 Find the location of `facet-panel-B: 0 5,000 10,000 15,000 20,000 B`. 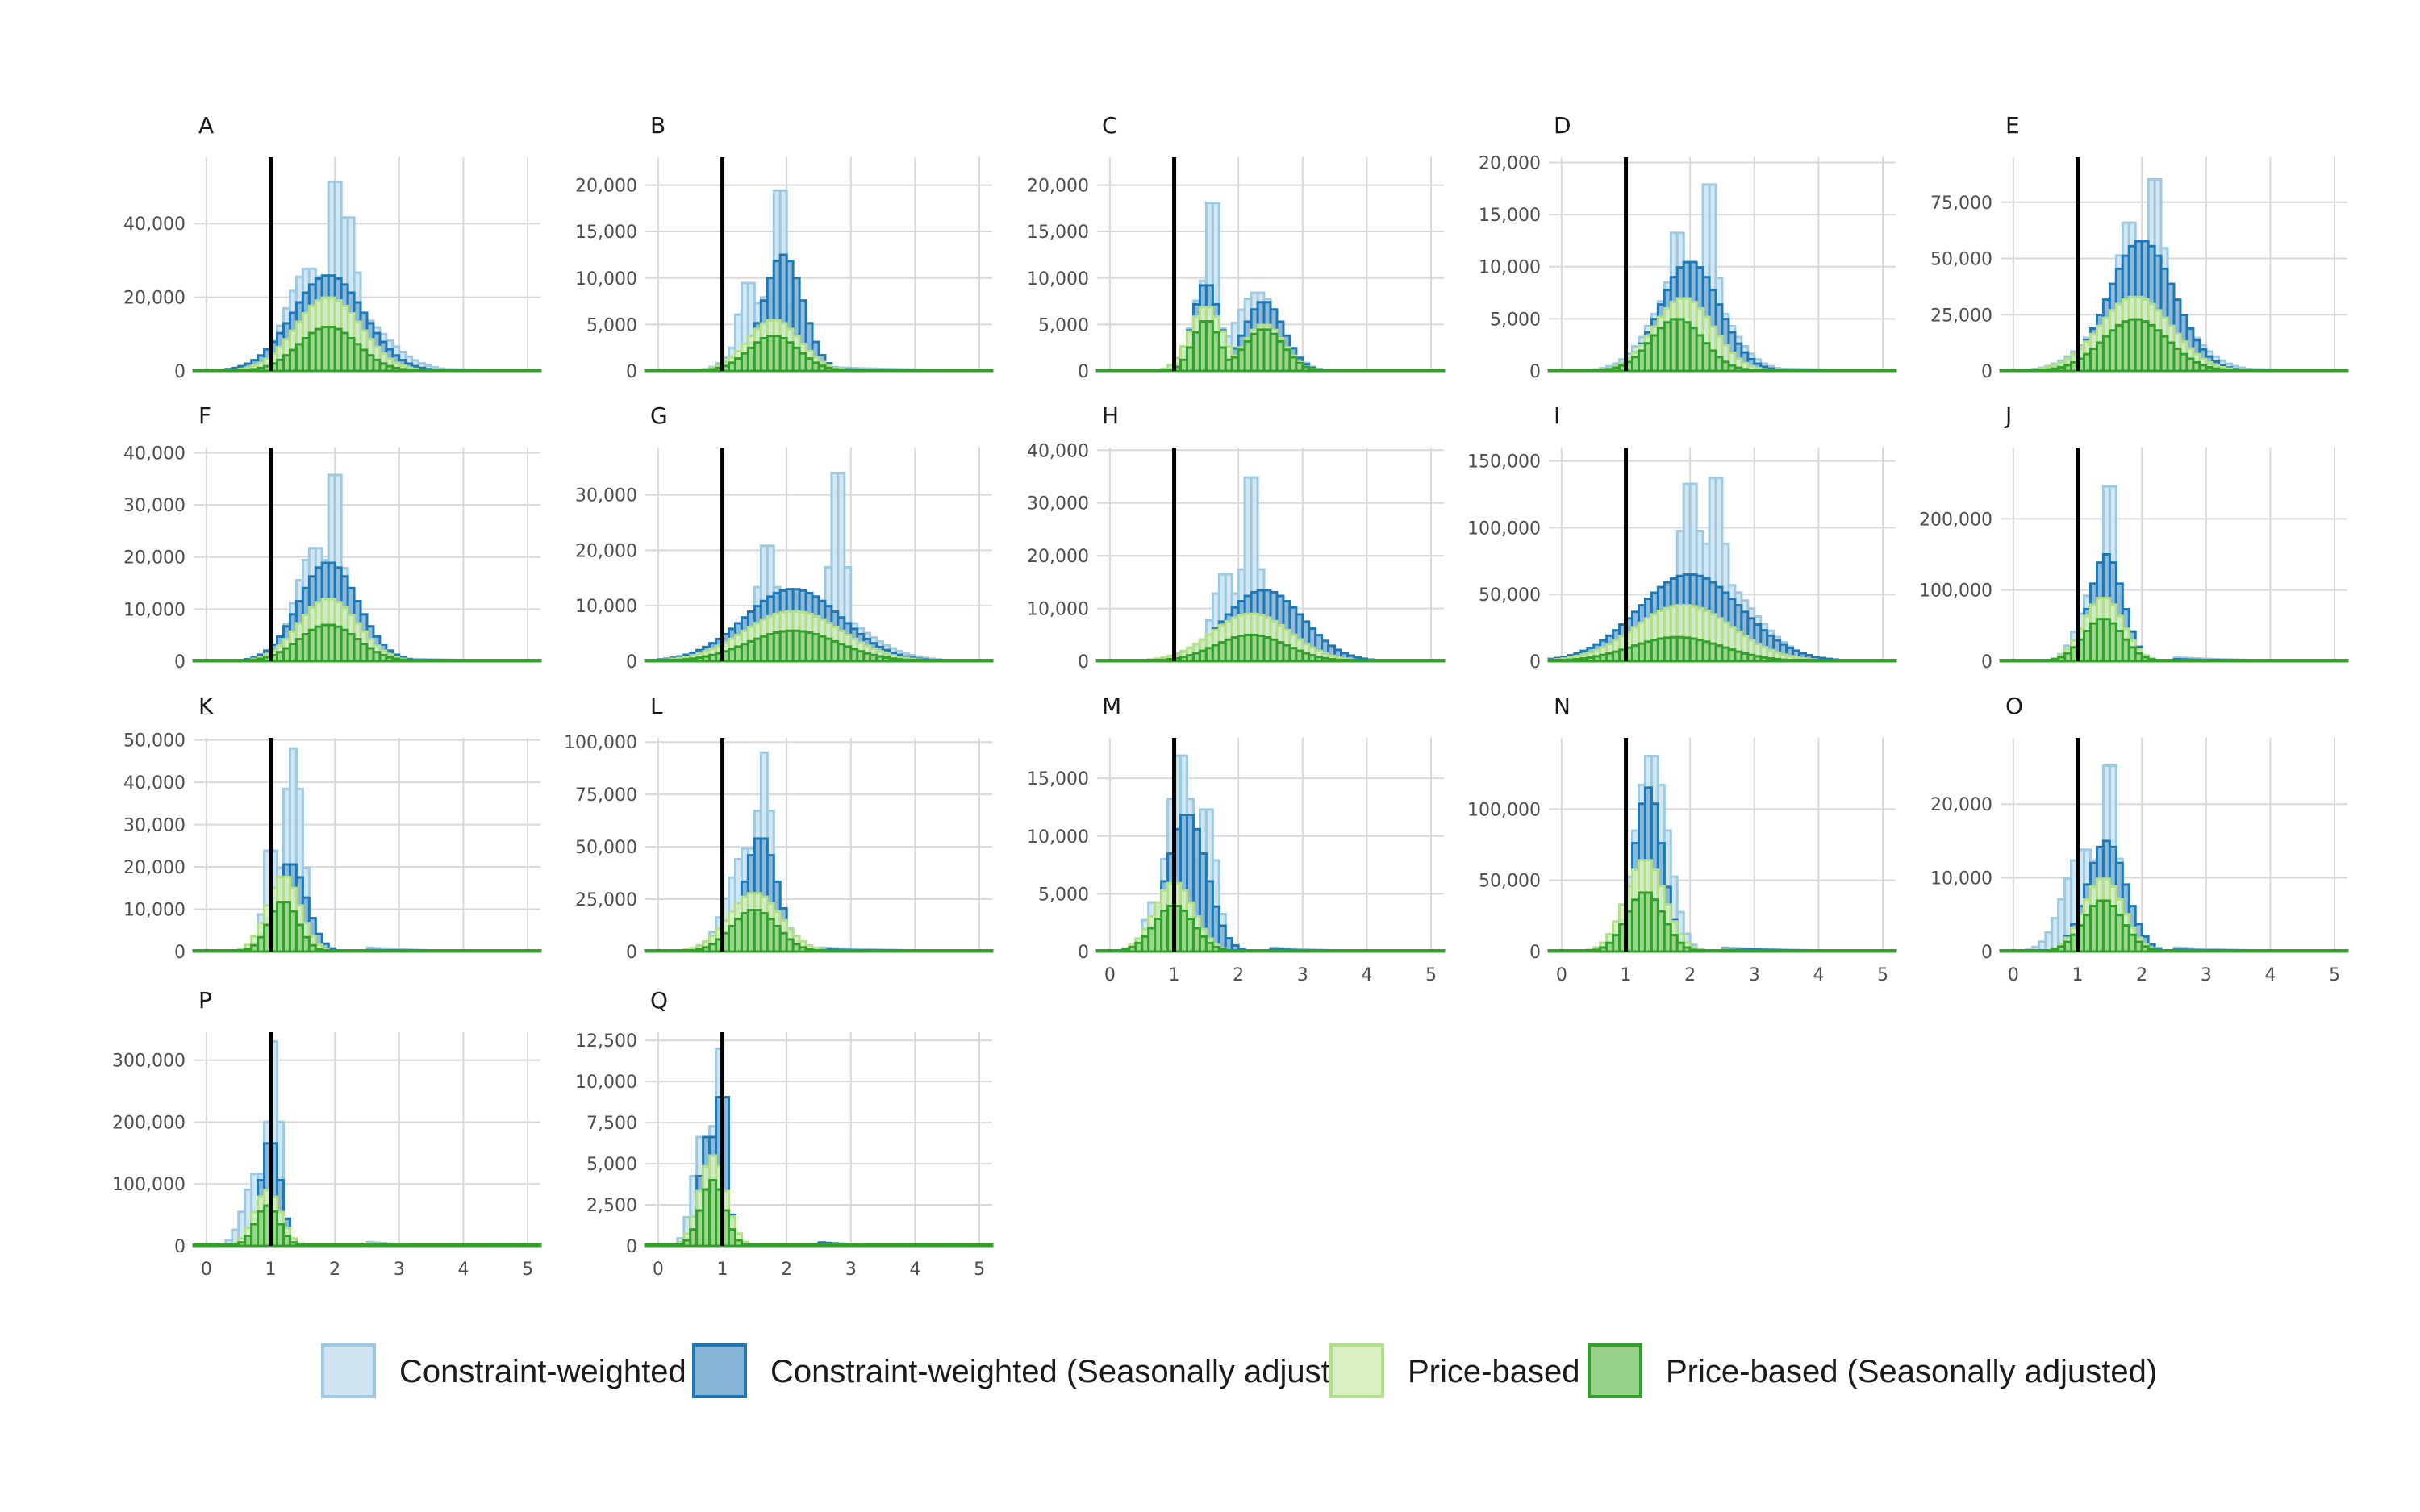

facet-panel-B: 0 5,000 10,000 15,000 20,000 B is located at coordinates (784, 247).